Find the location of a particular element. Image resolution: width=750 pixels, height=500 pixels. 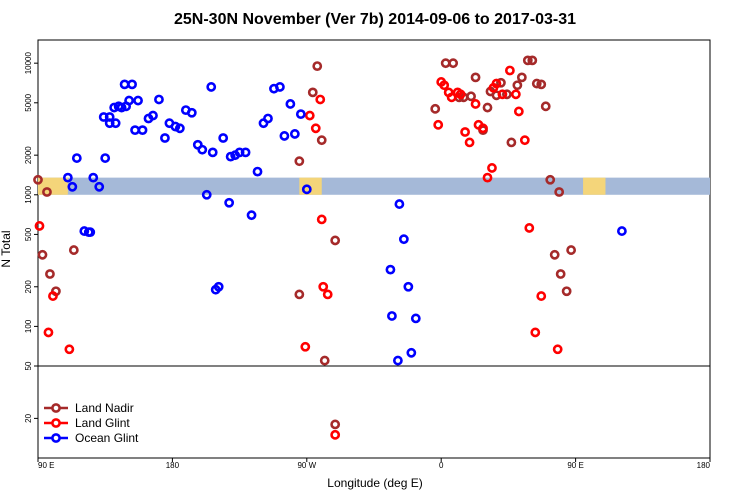

y-tick-label: 10000 is located at coordinates (28, 63).